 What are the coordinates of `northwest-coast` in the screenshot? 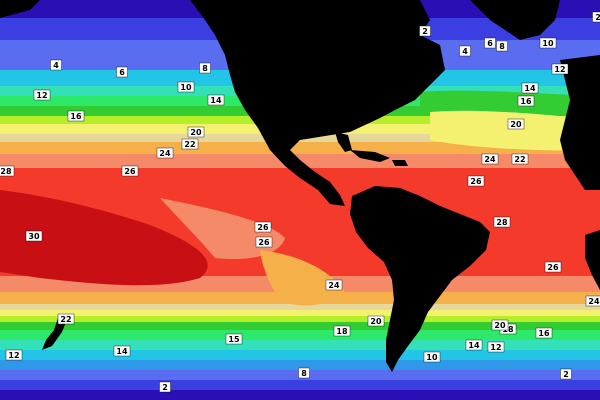 It's located at (20, 9).